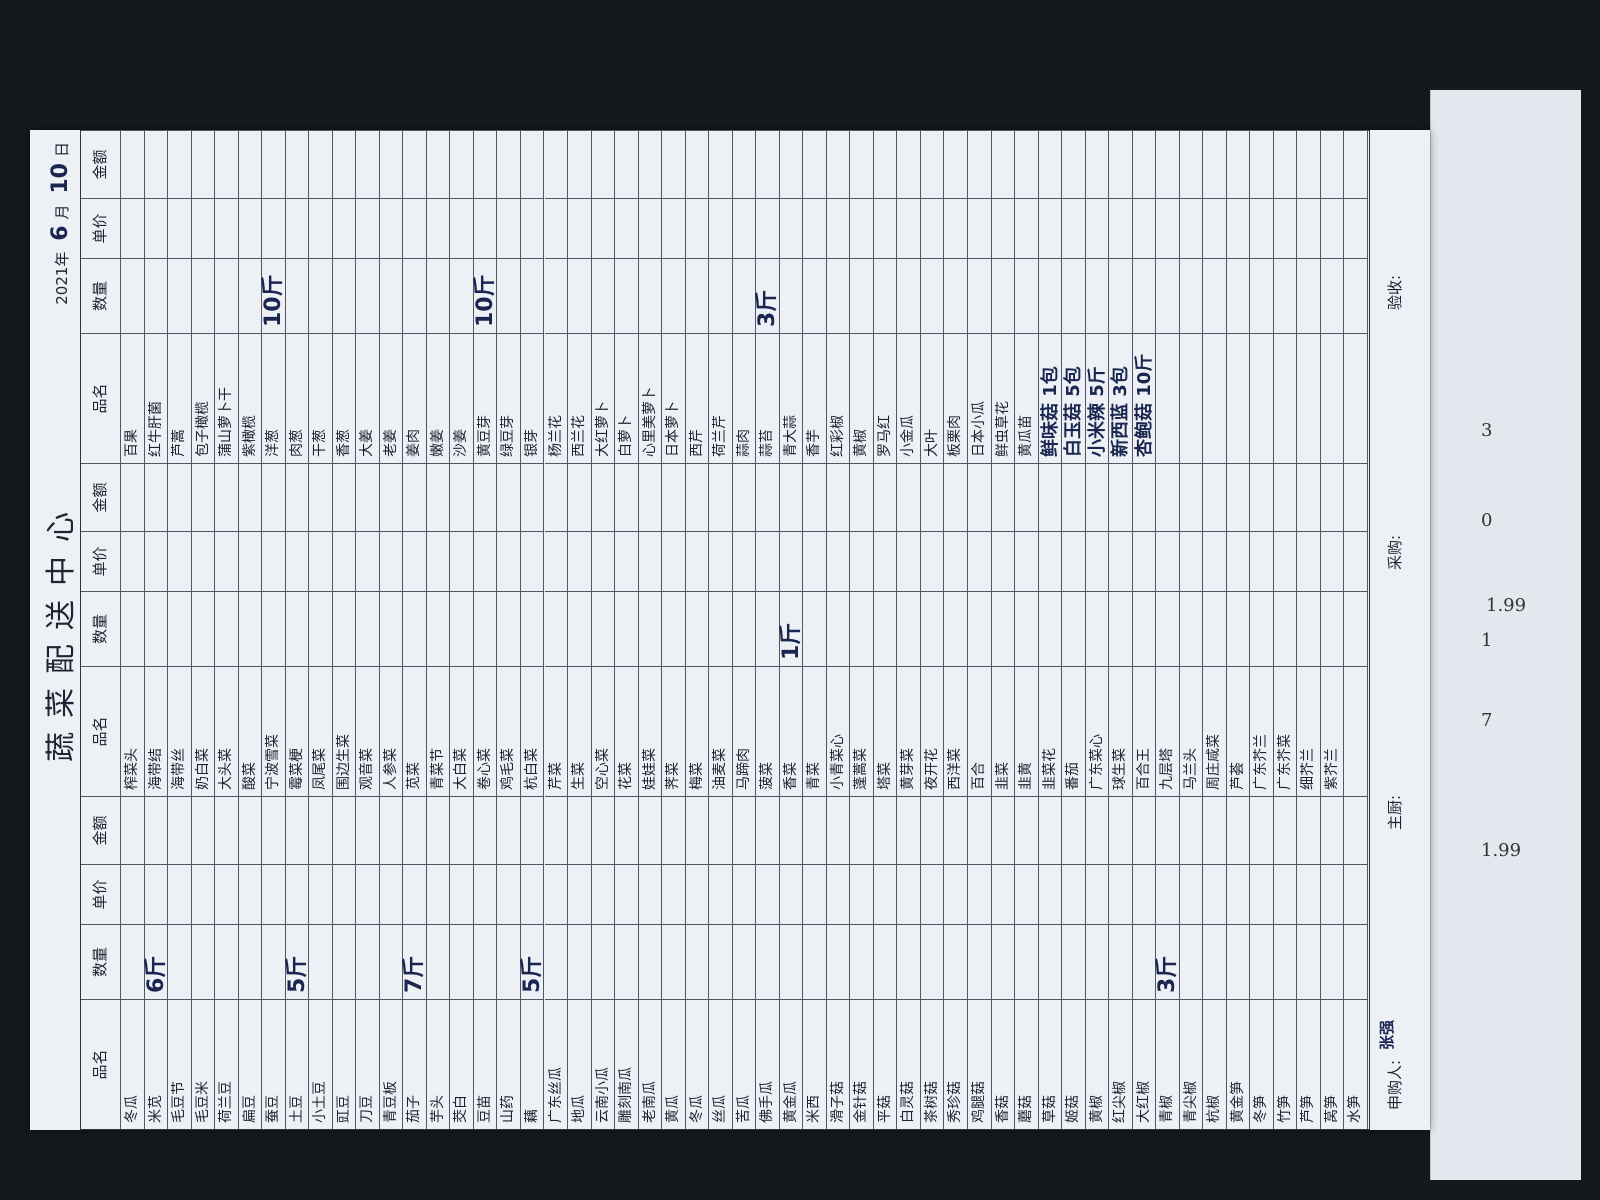  What do you see at coordinates (1309, 1064) in the screenshot?
I see `item-name: 芦笋` at bounding box center [1309, 1064].